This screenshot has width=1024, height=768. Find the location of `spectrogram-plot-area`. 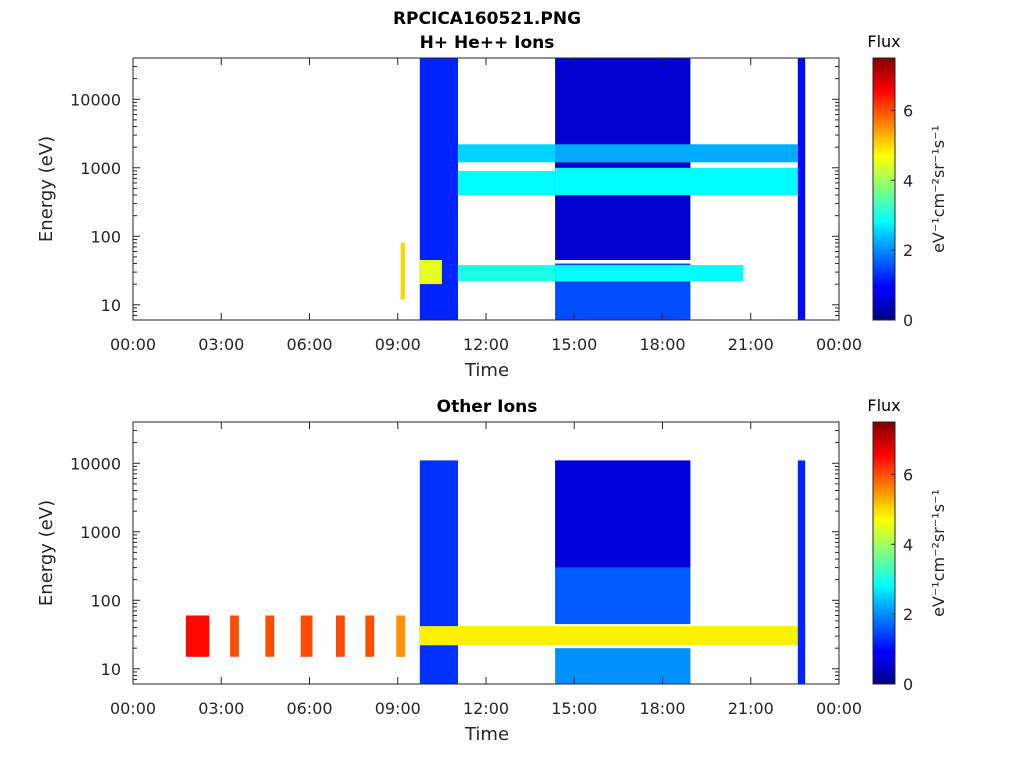

spectrogram-plot-area is located at coordinates (603, 189).